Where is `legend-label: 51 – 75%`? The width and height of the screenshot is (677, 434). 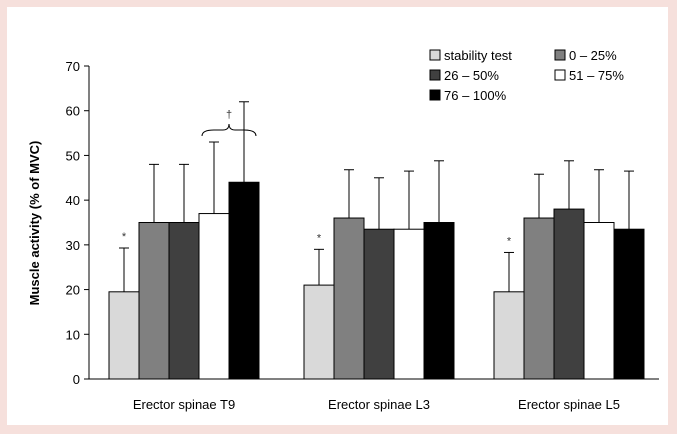 legend-label: 51 – 75% is located at coordinates (596, 75).